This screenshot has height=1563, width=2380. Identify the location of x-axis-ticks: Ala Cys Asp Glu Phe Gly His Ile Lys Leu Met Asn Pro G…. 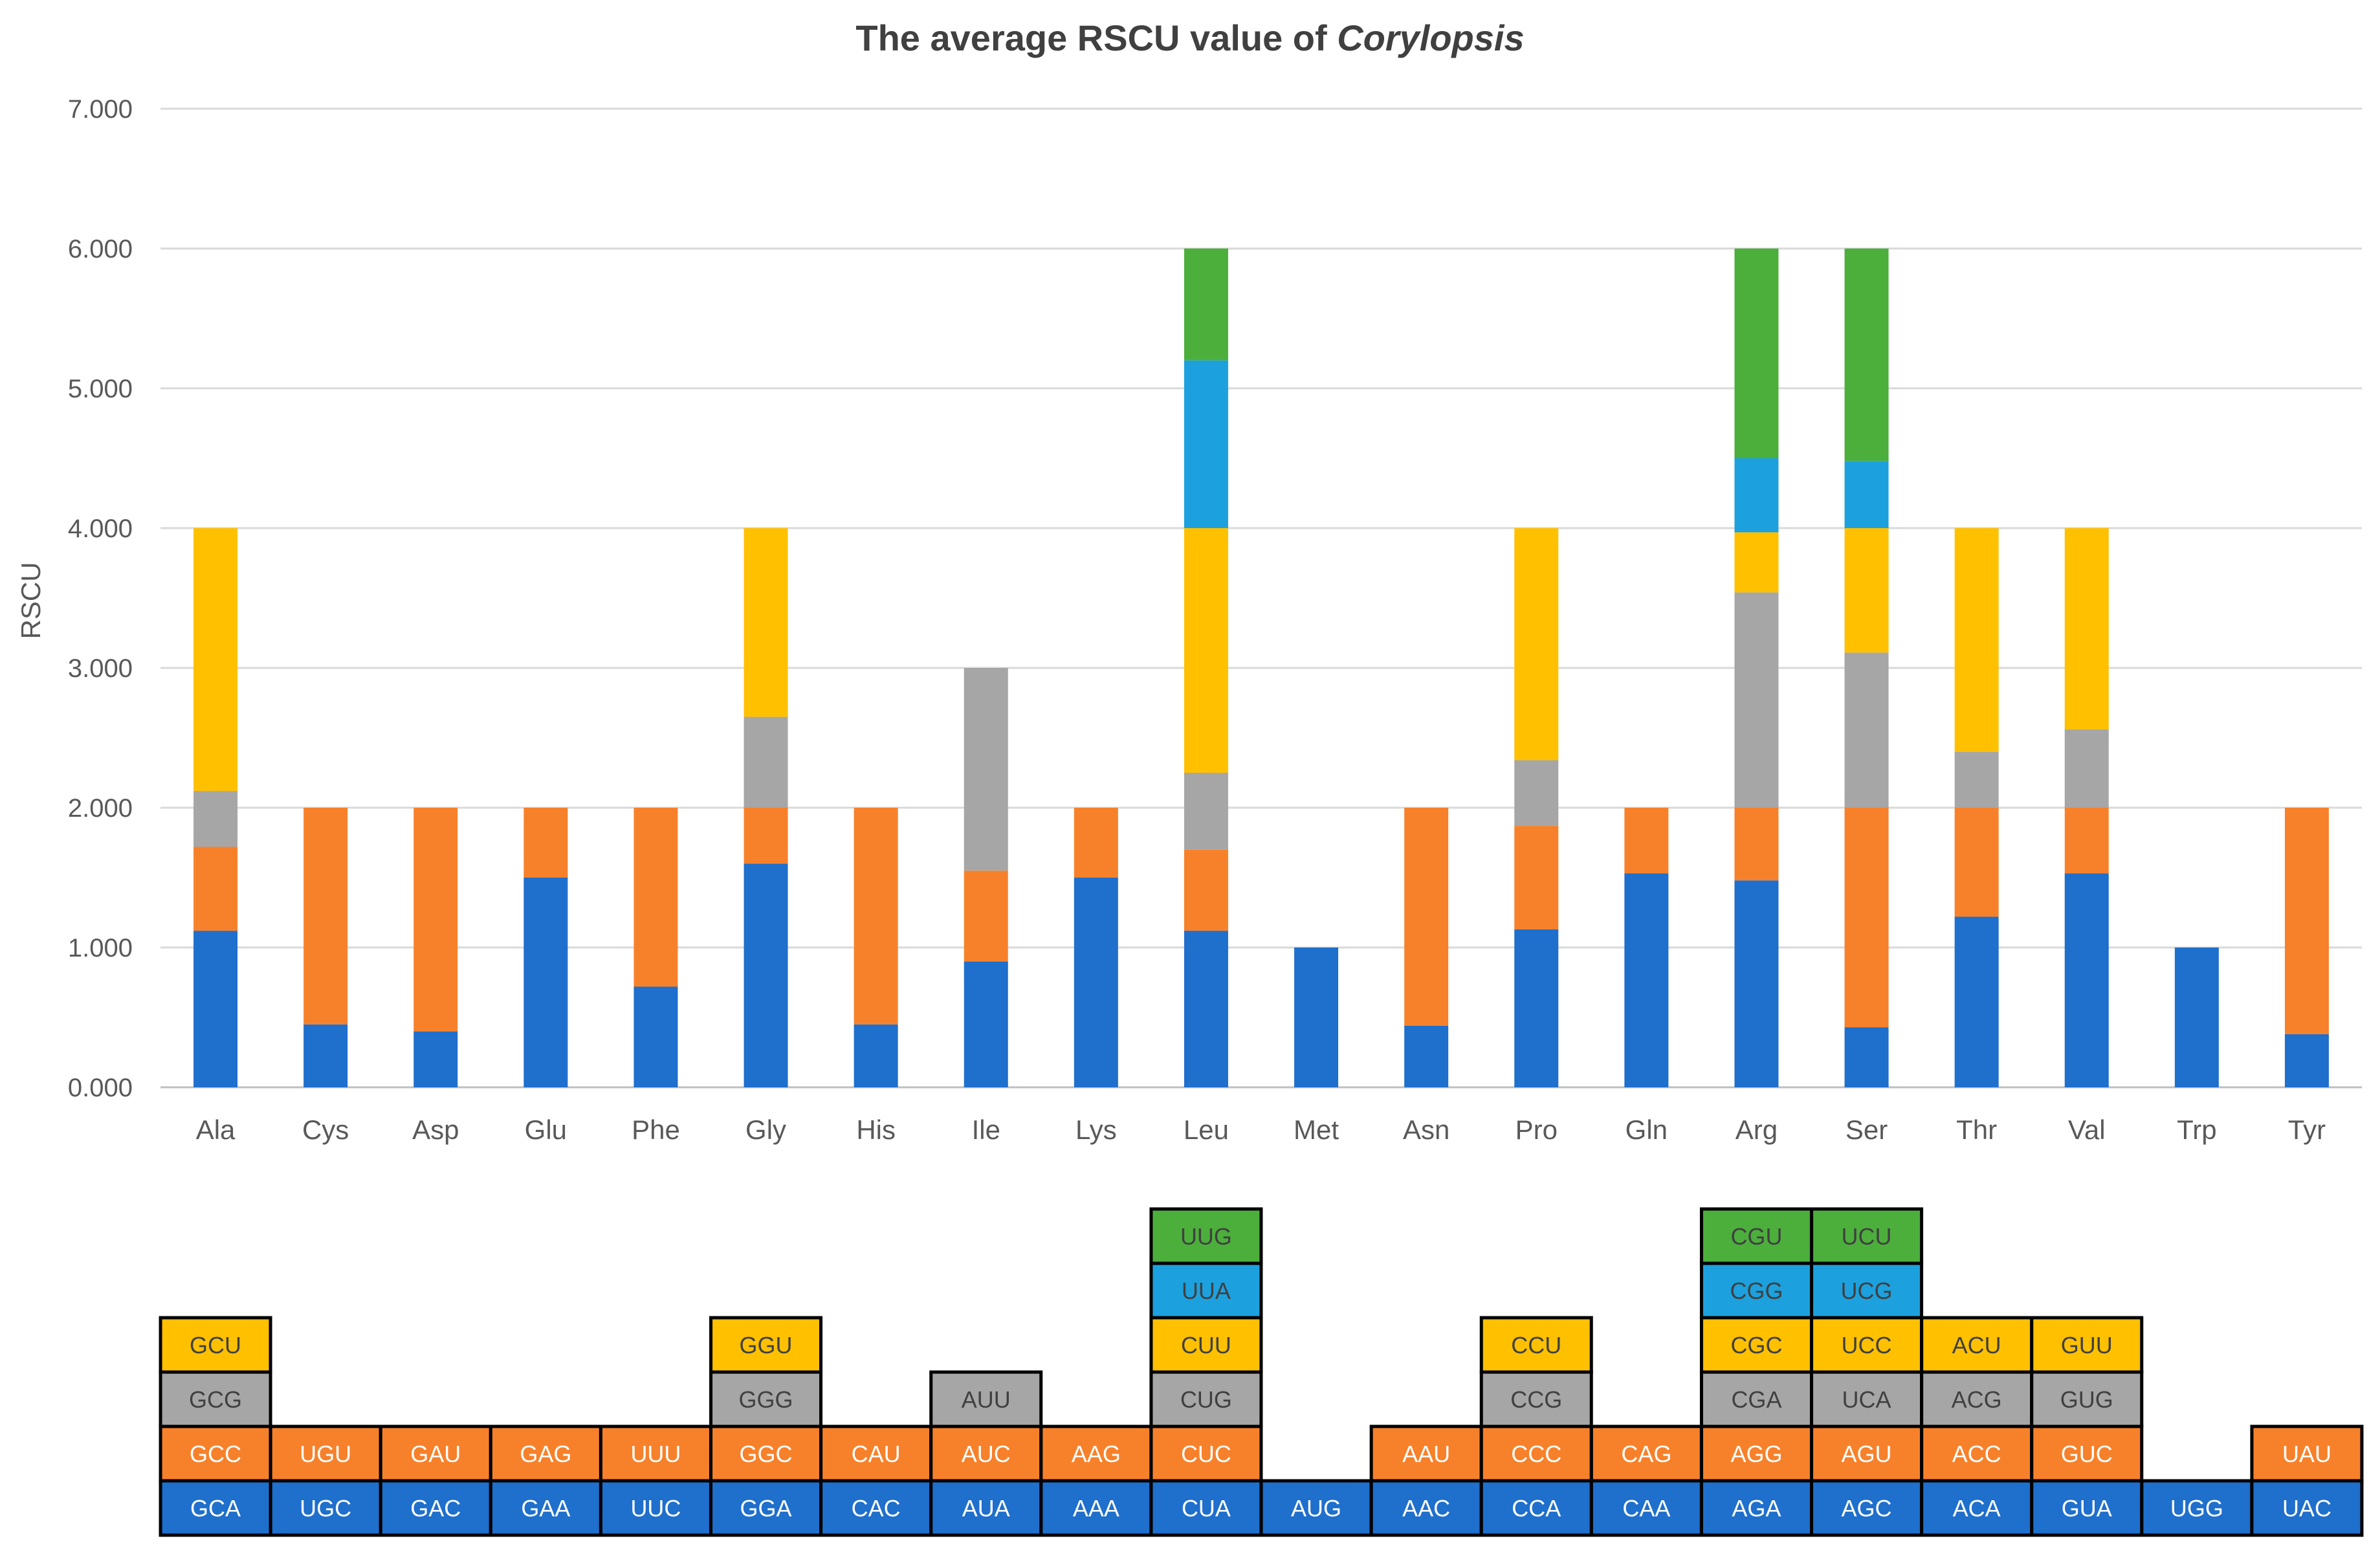
(1261, 1129).